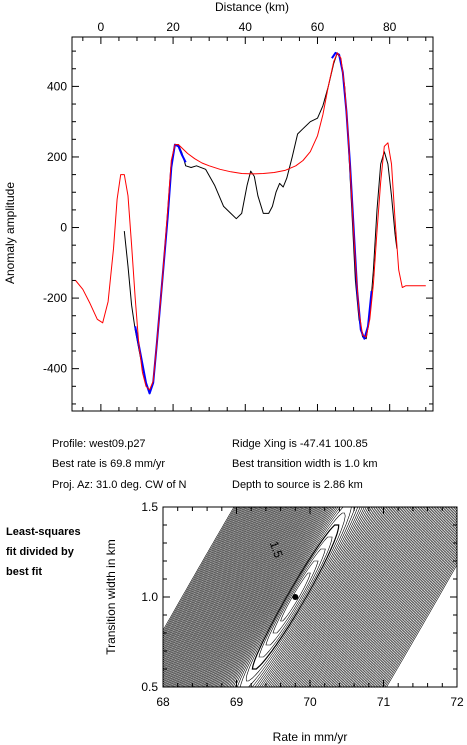 The height and width of the screenshot is (745, 467). What do you see at coordinates (57, 157) in the screenshot?
I see `profile-y-tick-label: 200` at bounding box center [57, 157].